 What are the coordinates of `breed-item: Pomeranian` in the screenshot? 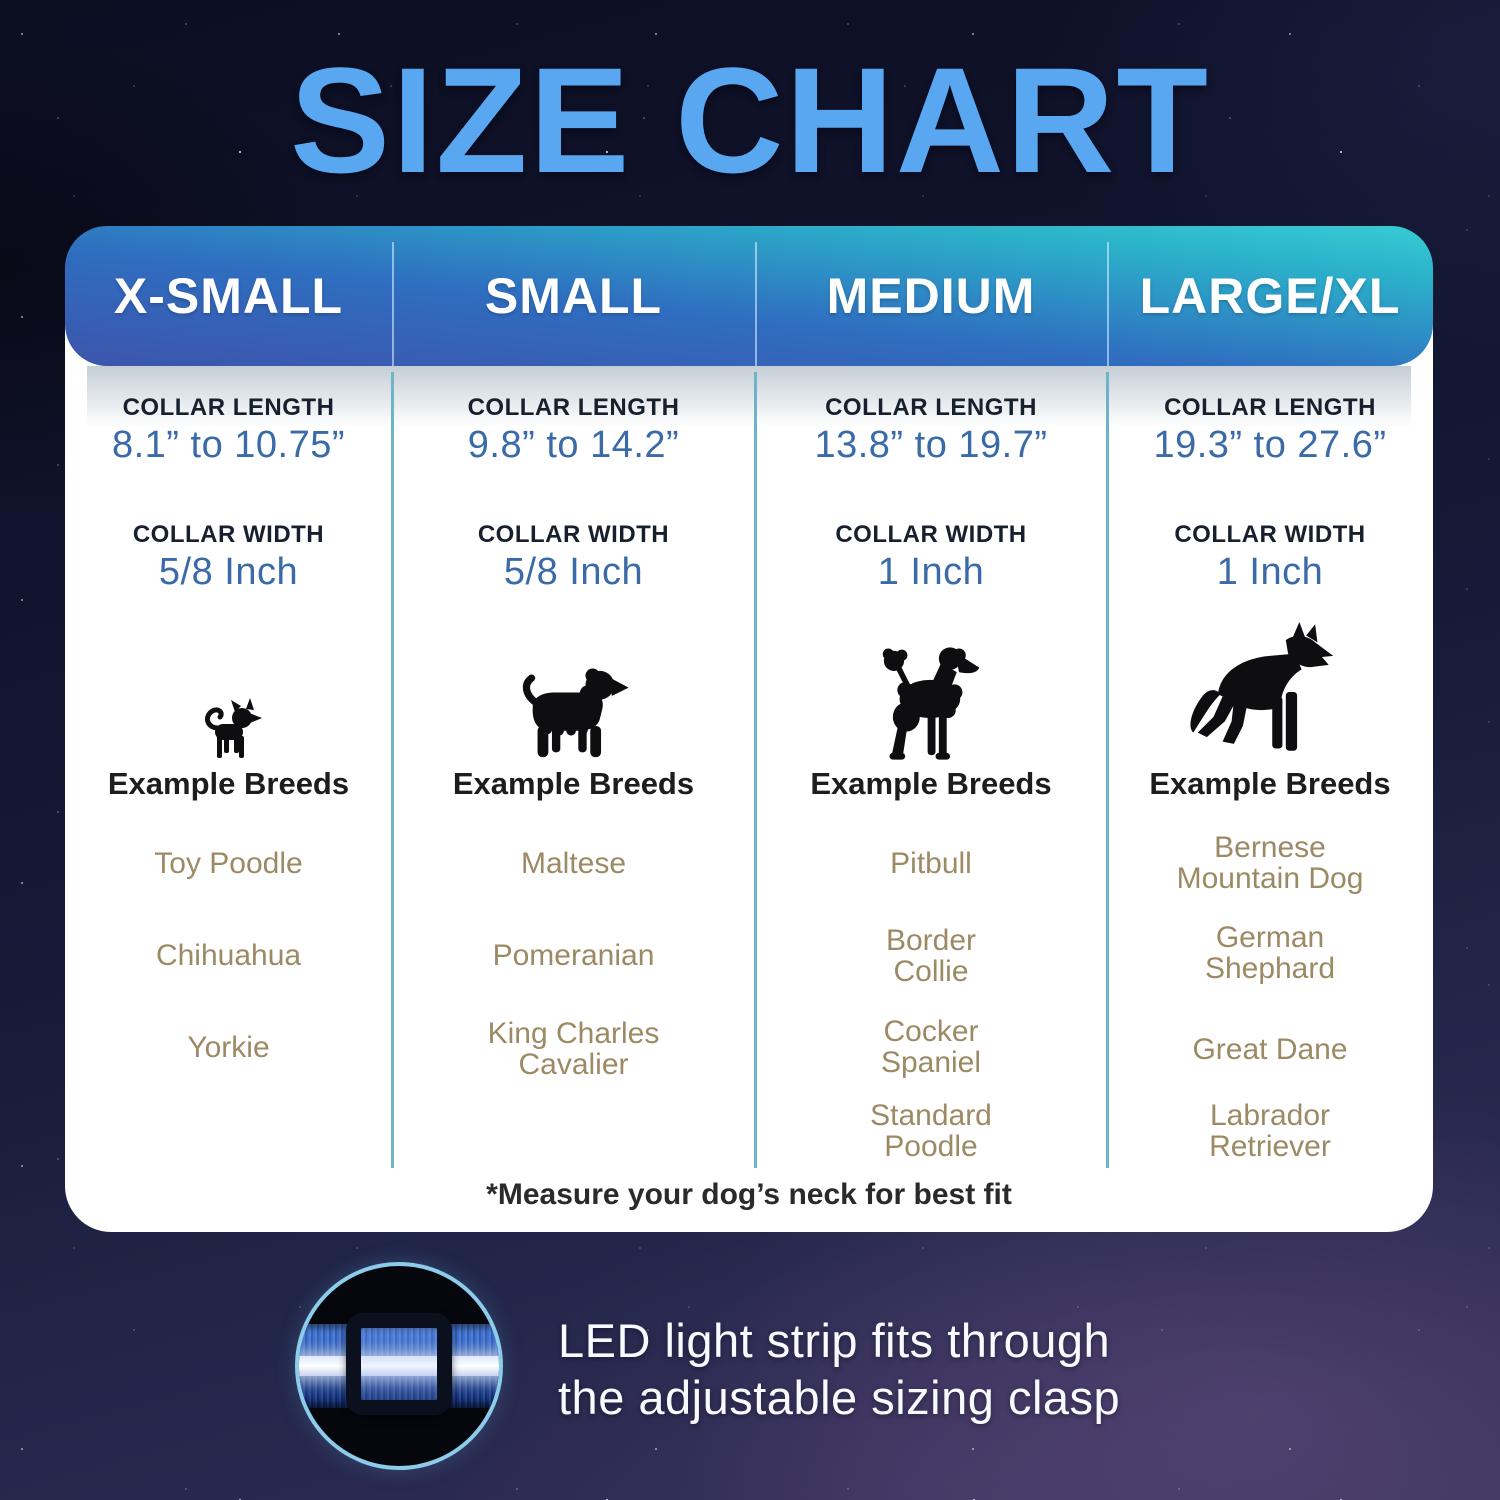 It's located at (573, 955).